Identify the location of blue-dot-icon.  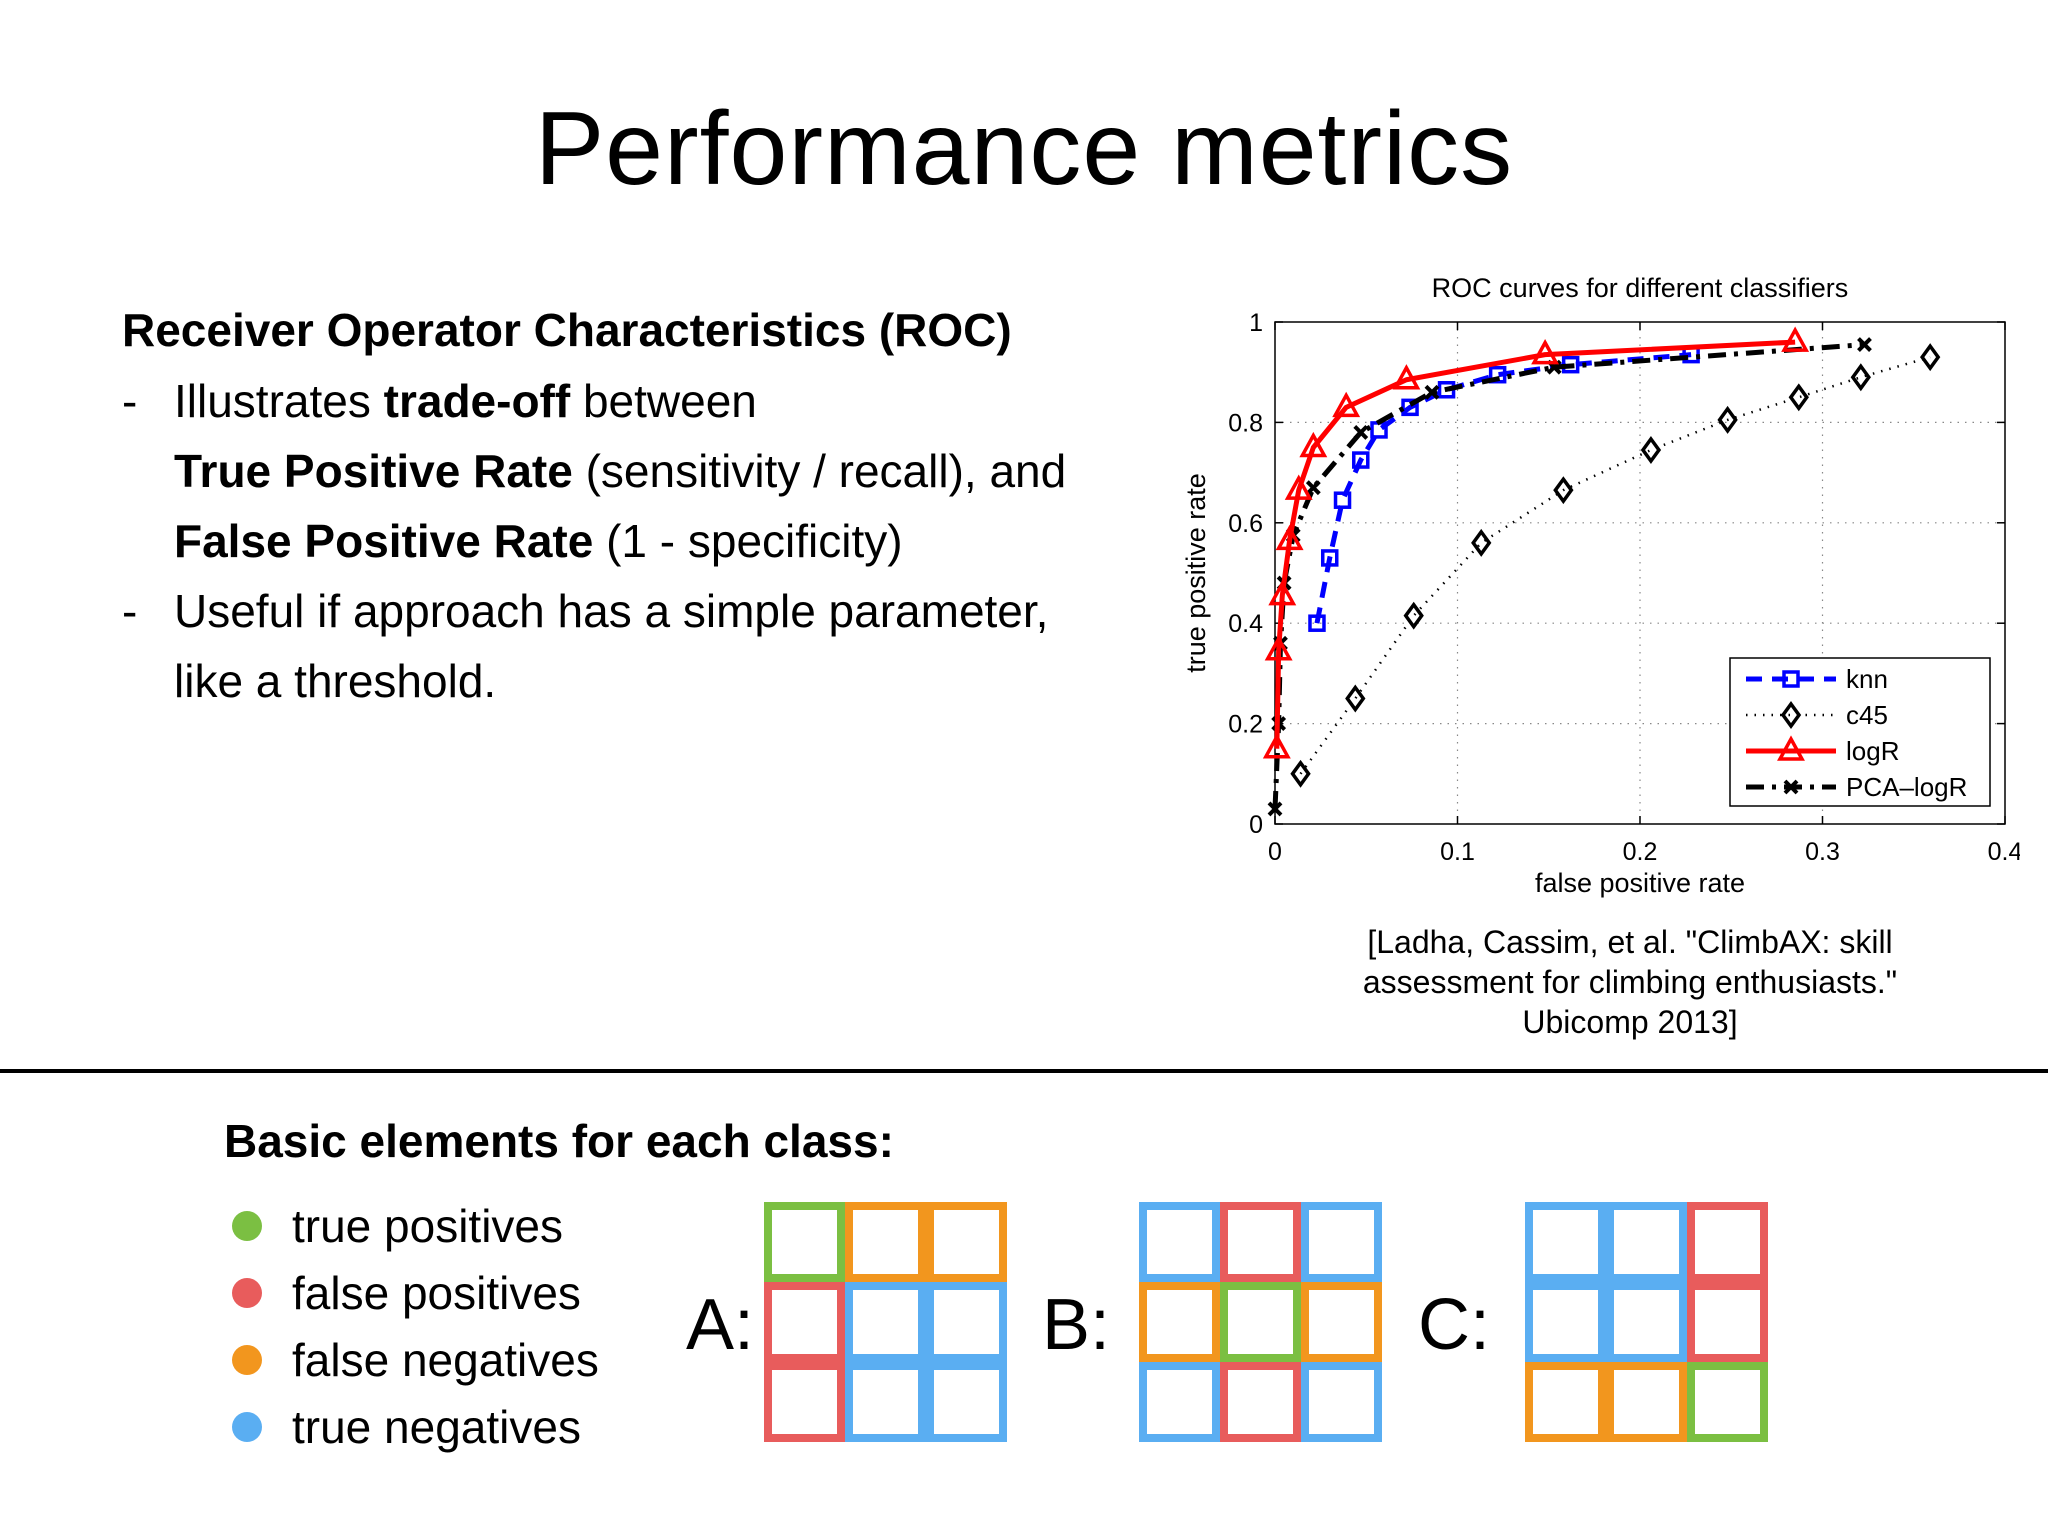
(247, 1426).